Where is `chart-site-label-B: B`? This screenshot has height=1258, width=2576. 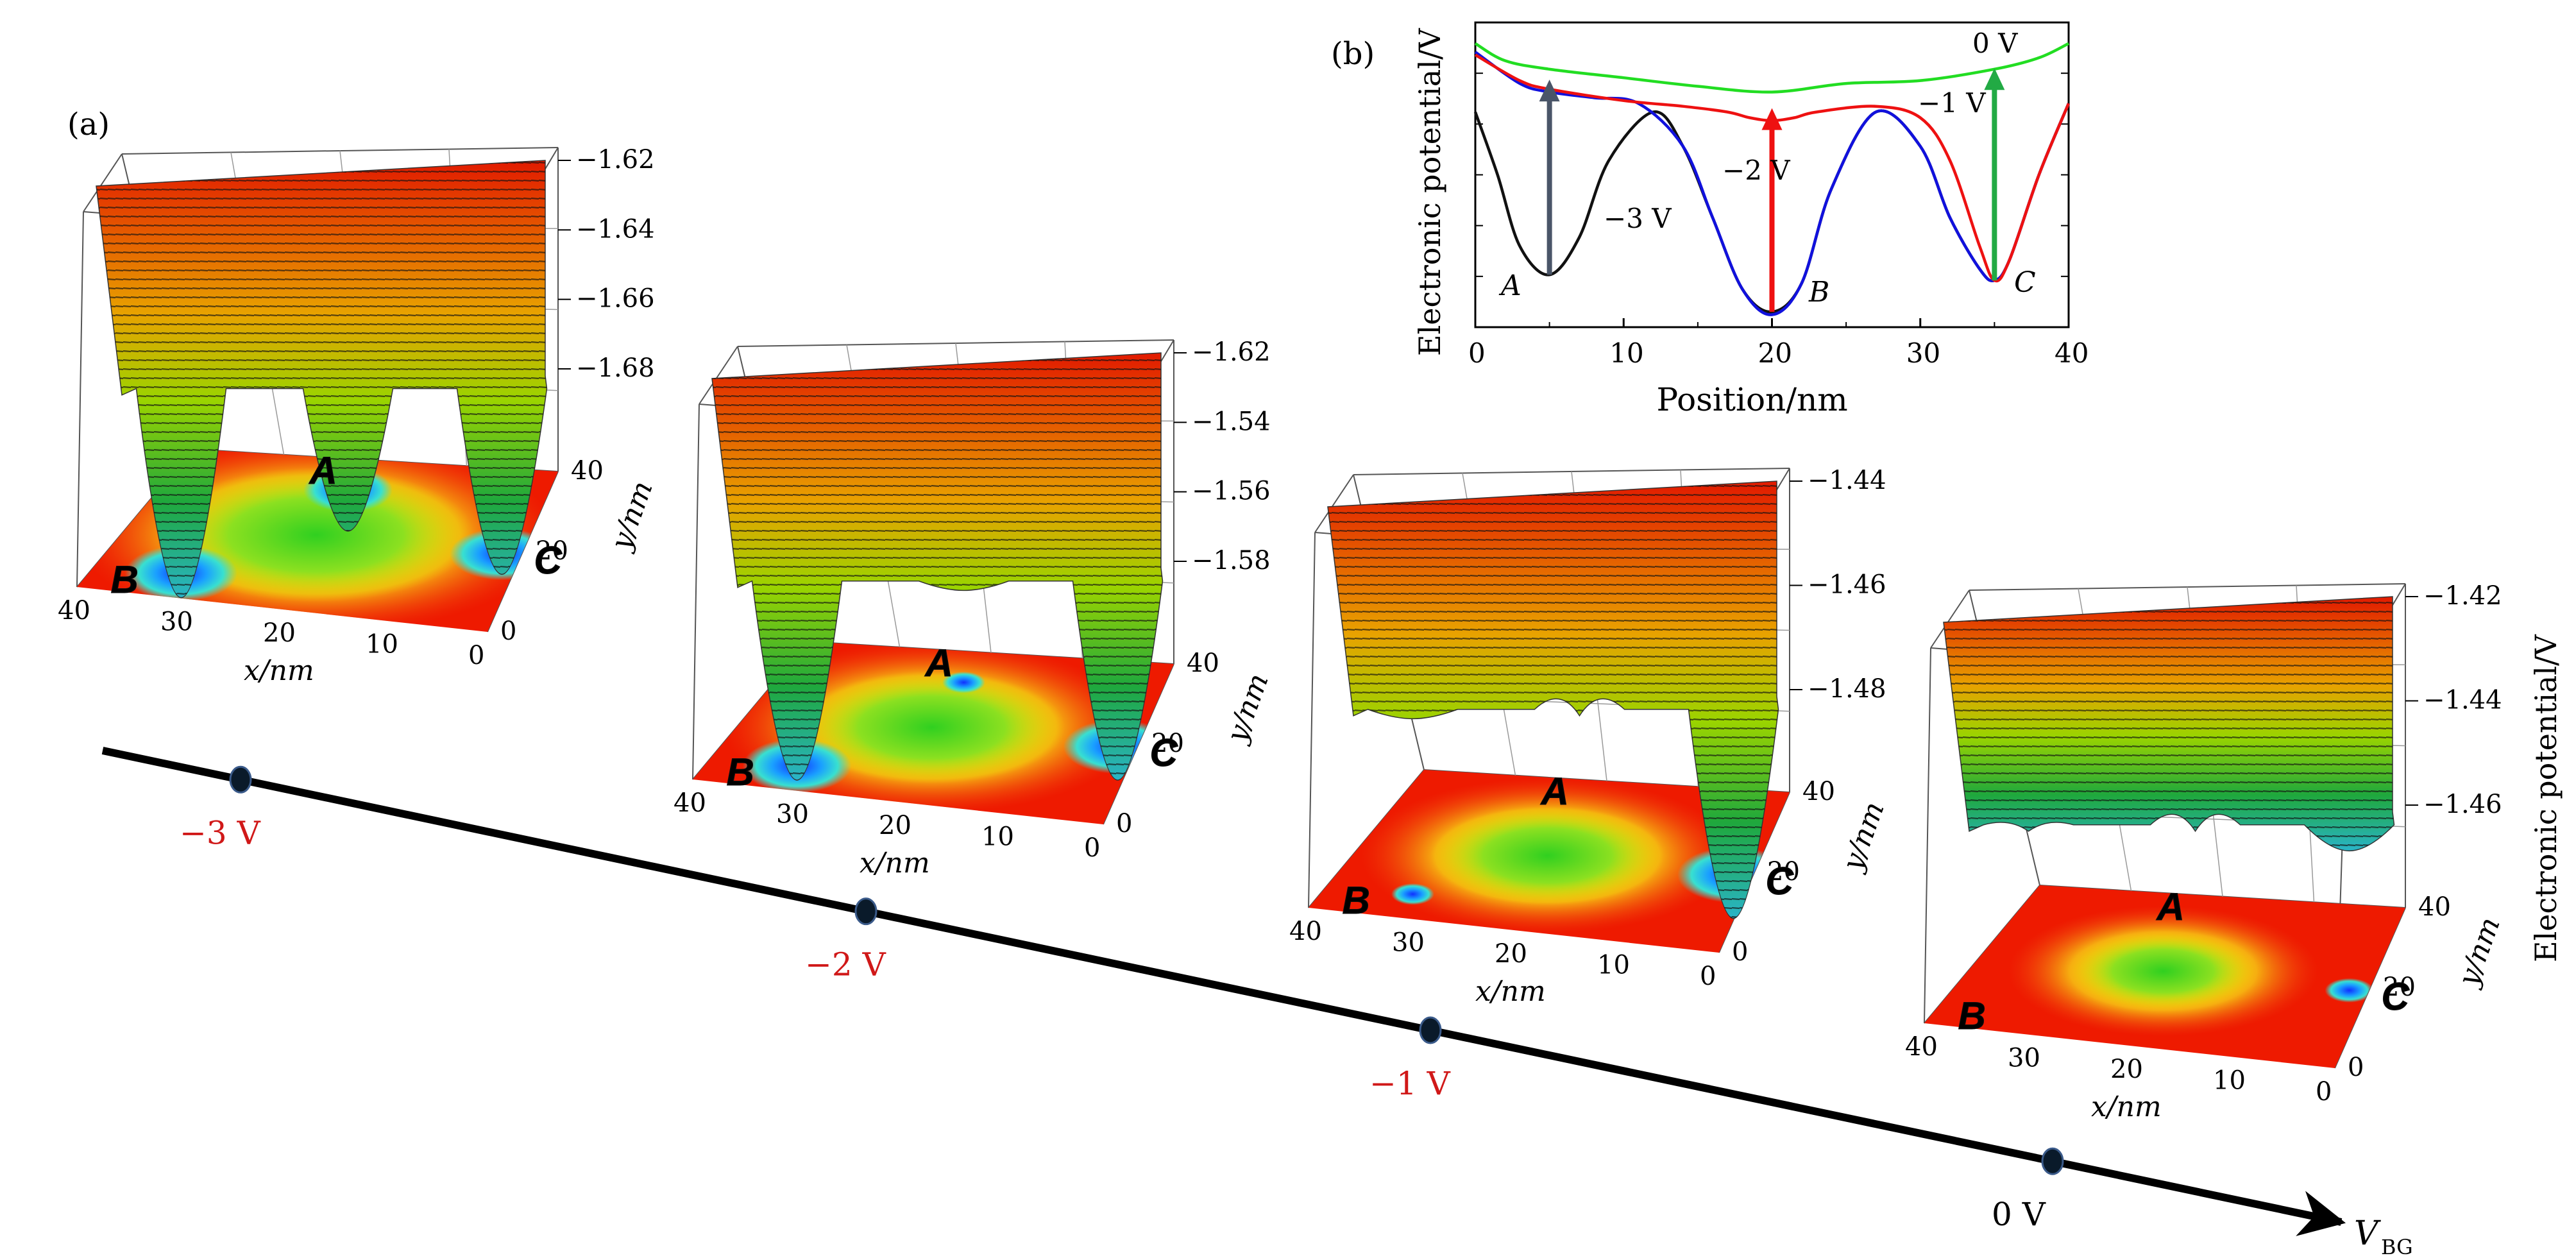
chart-site-label-B: B is located at coordinates (1818, 292).